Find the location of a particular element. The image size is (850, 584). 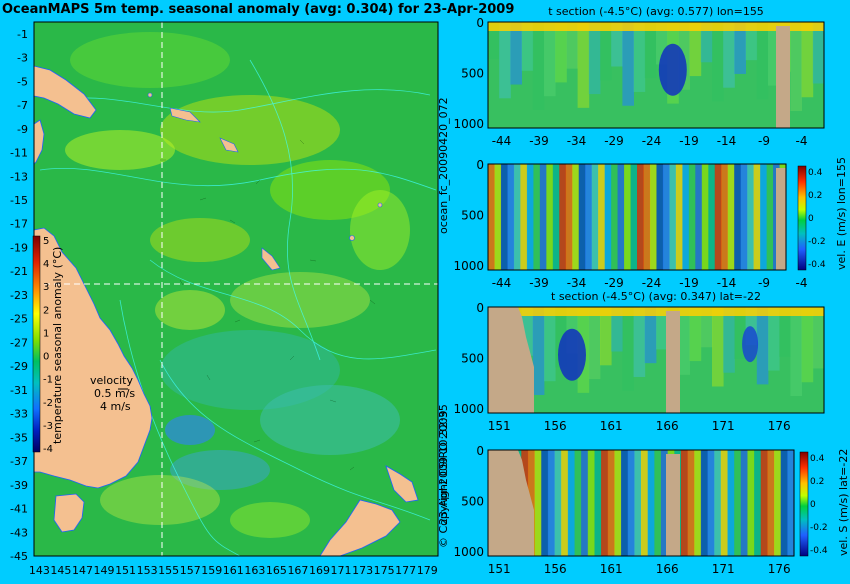

section-x-tick-label: -29 is located at coordinates (614, 141).